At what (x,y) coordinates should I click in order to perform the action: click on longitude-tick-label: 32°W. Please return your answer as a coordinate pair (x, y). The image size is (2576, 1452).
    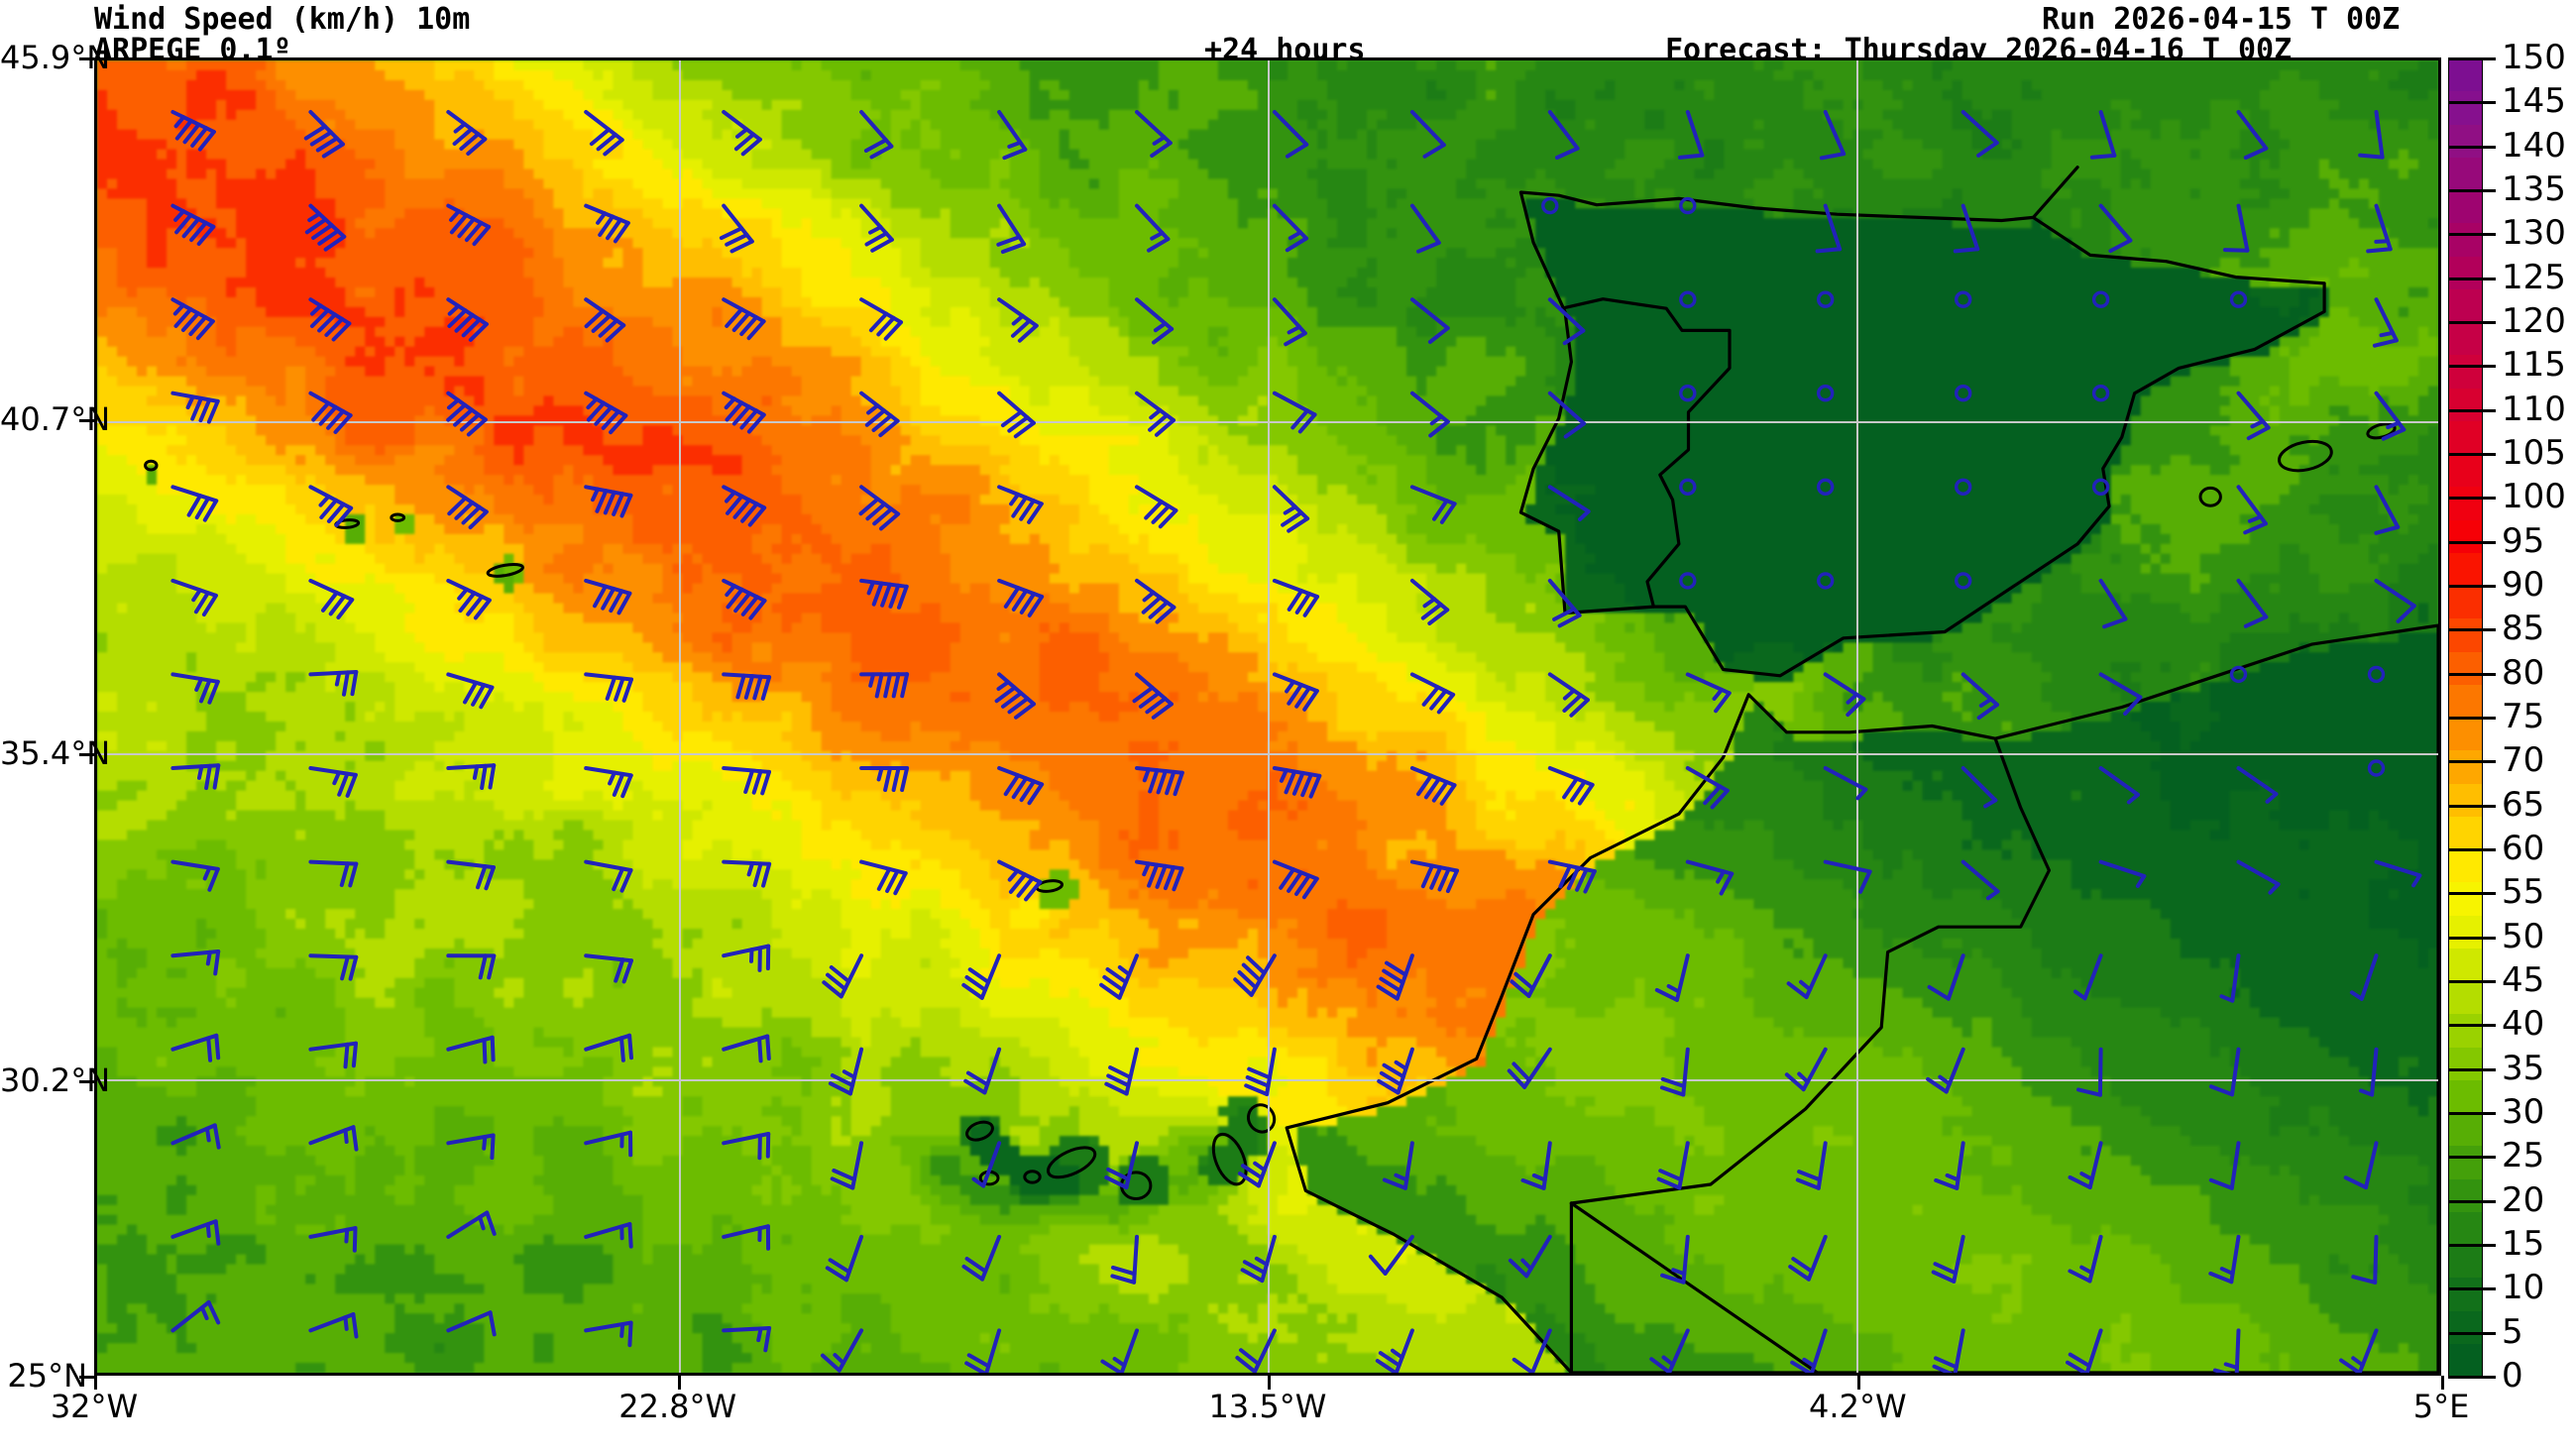
    Looking at the image, I should click on (94, 1406).